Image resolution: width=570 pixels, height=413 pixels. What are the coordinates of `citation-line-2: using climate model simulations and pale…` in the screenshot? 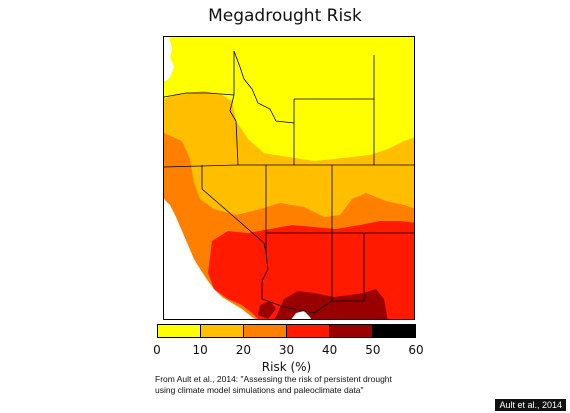 It's located at (259, 390).